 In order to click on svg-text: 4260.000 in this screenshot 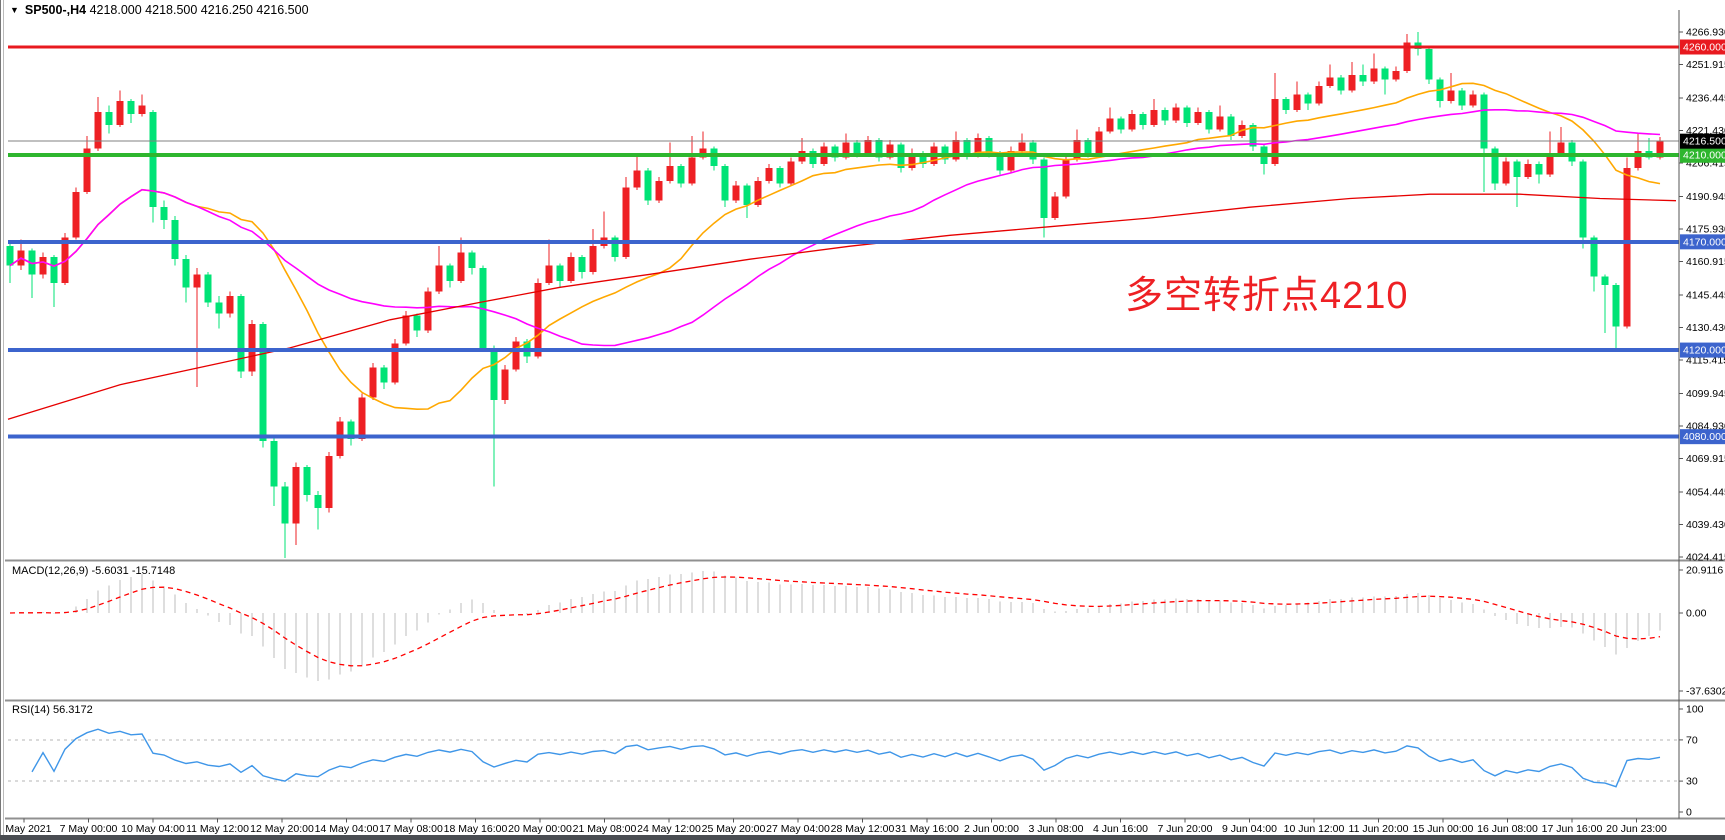, I will do `click(1704, 48)`.